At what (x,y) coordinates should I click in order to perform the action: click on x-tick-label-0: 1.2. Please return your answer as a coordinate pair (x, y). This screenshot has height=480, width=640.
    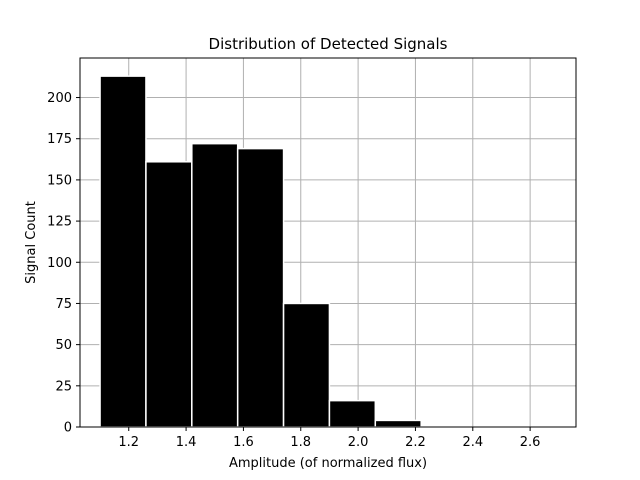
    Looking at the image, I should click on (128, 442).